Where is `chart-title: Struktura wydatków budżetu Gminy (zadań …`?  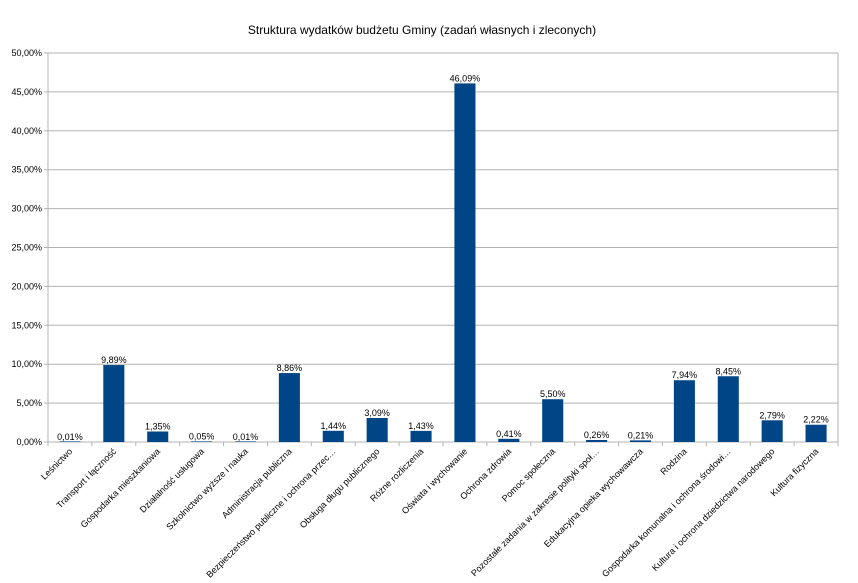
chart-title: Struktura wydatków budżetu Gminy (zadań … is located at coordinates (422, 30).